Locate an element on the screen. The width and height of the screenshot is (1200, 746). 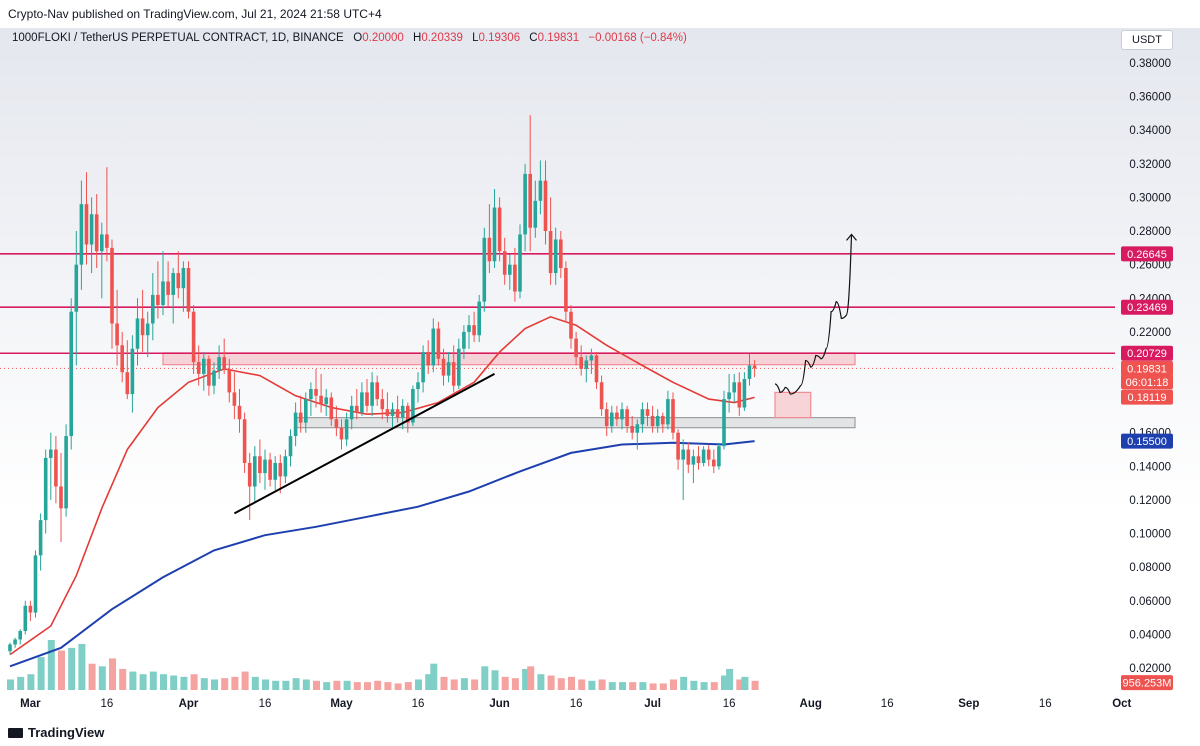
low-label: L is located at coordinates (475, 38).